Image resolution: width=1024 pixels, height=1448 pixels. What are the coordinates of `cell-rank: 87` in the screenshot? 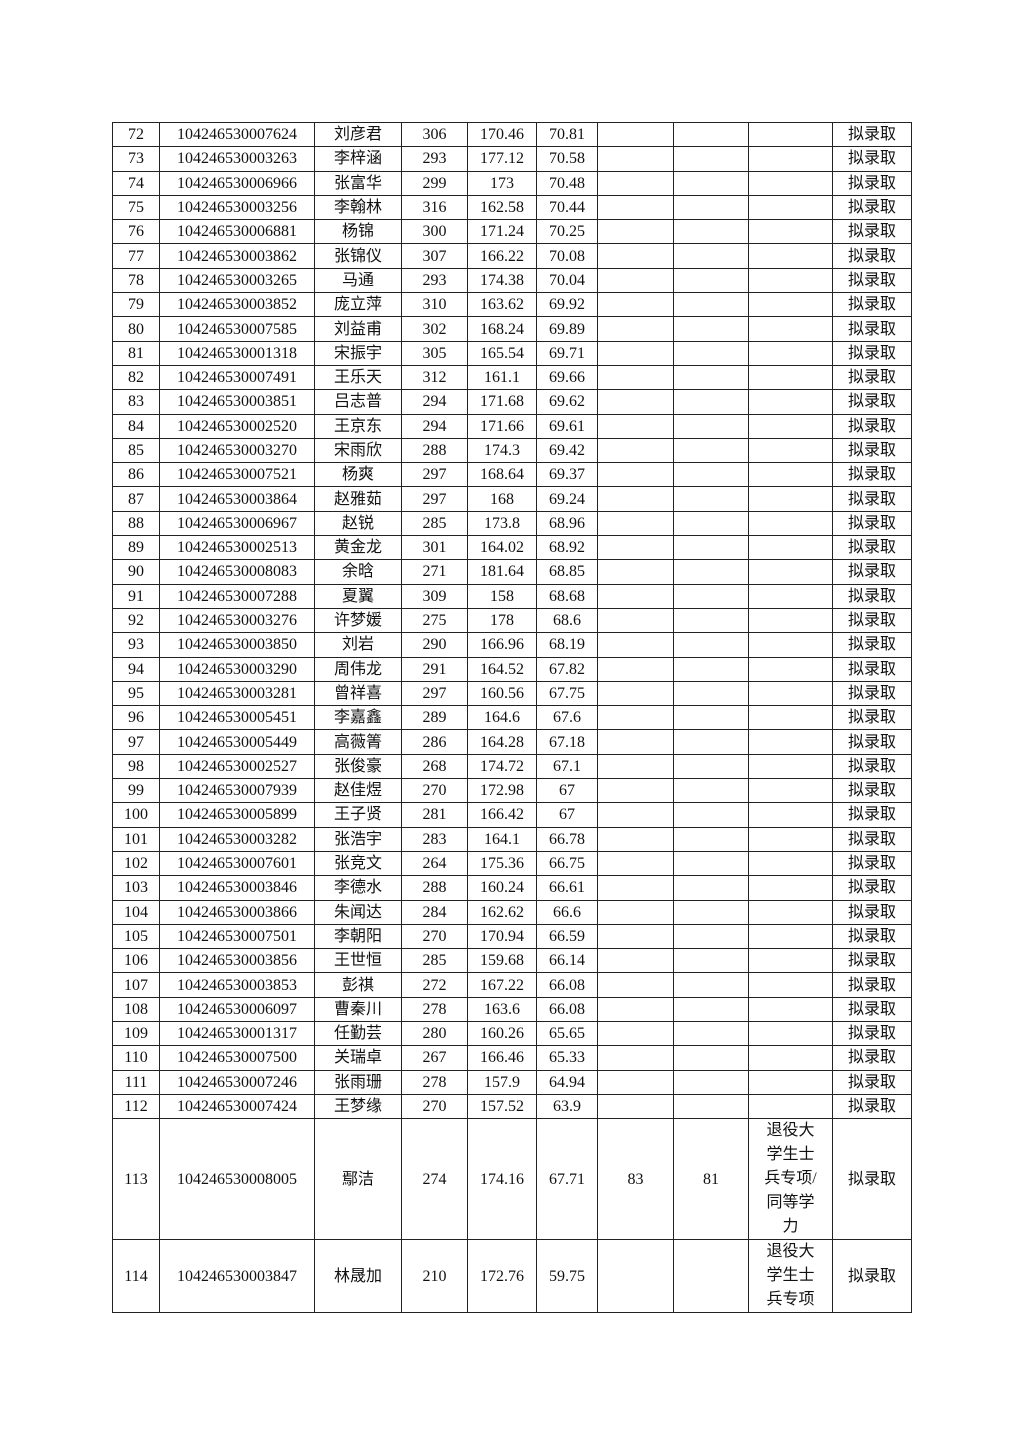 It's located at (136, 499).